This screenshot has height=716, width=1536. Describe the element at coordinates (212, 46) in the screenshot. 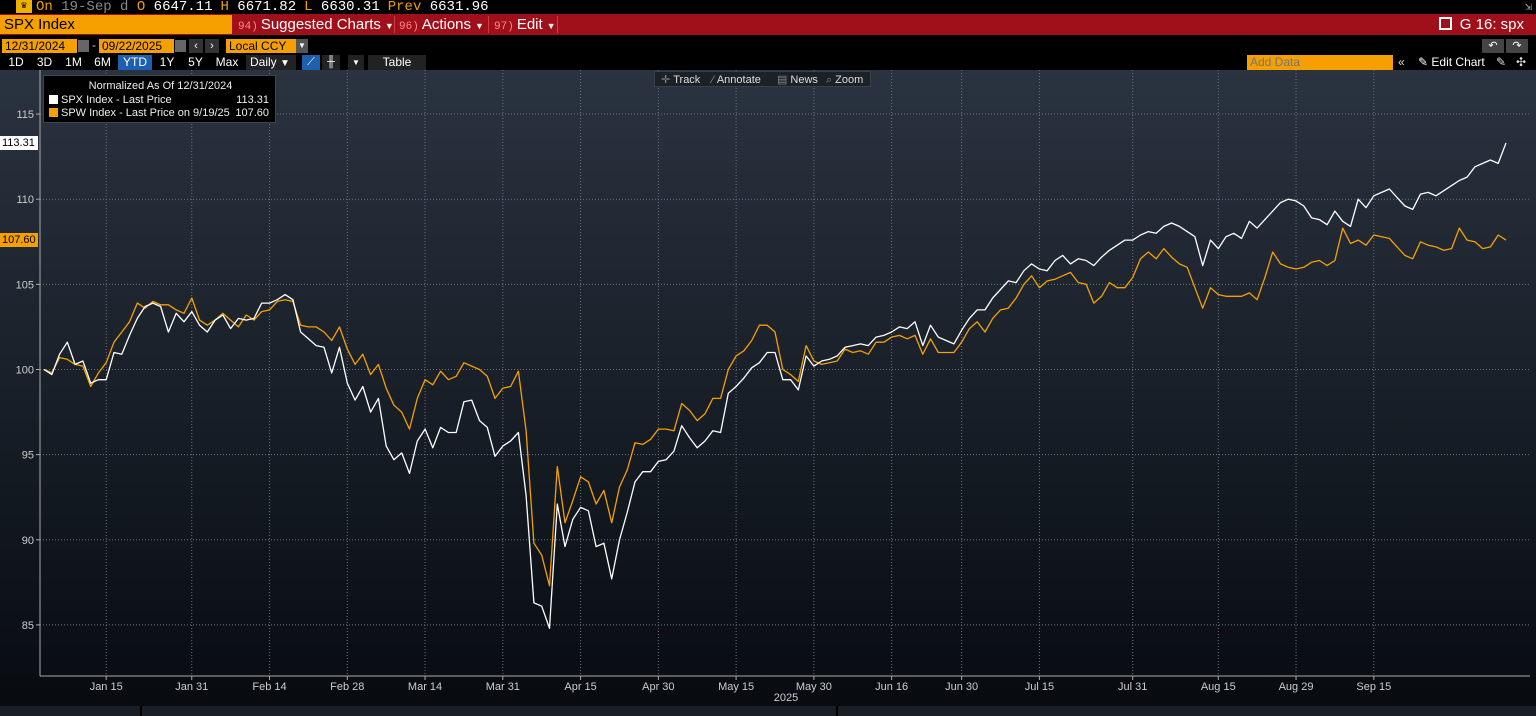

I see `next-period-button: ›` at that location.